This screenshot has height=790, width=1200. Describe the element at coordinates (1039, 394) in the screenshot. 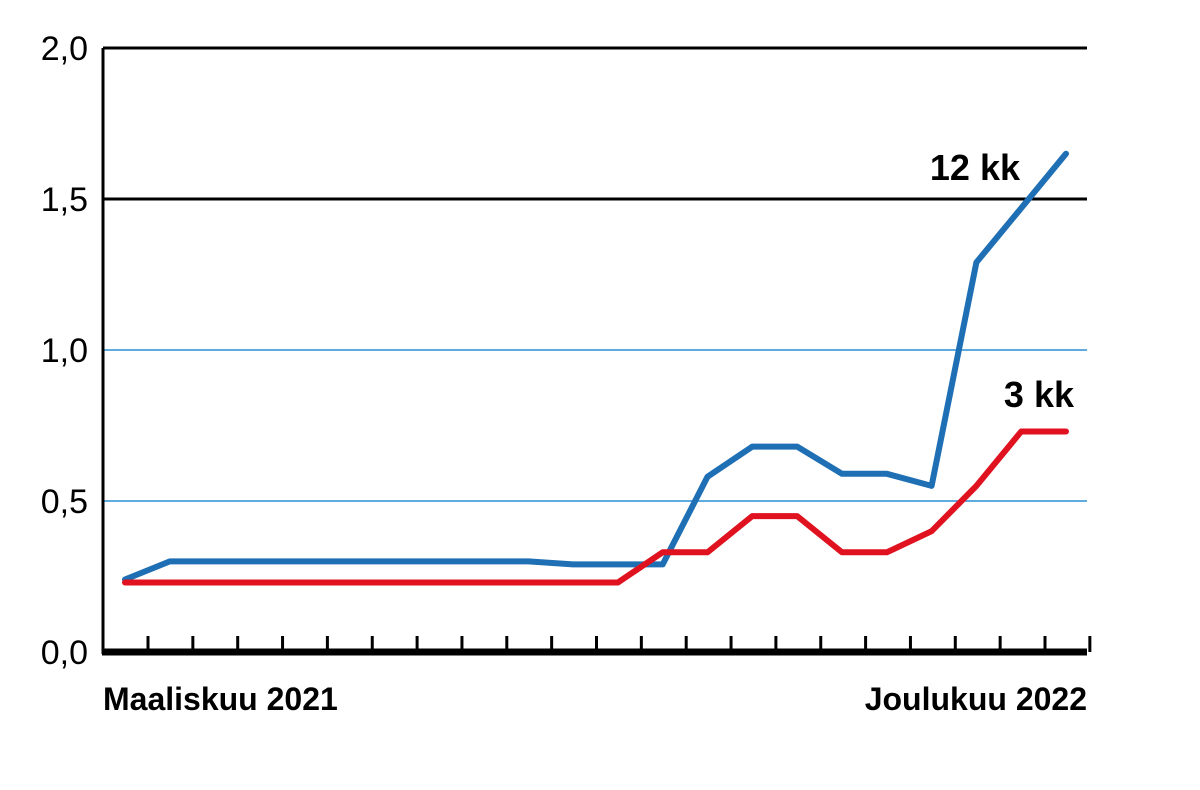

I see `series-label-3kk: 3 kk` at that location.